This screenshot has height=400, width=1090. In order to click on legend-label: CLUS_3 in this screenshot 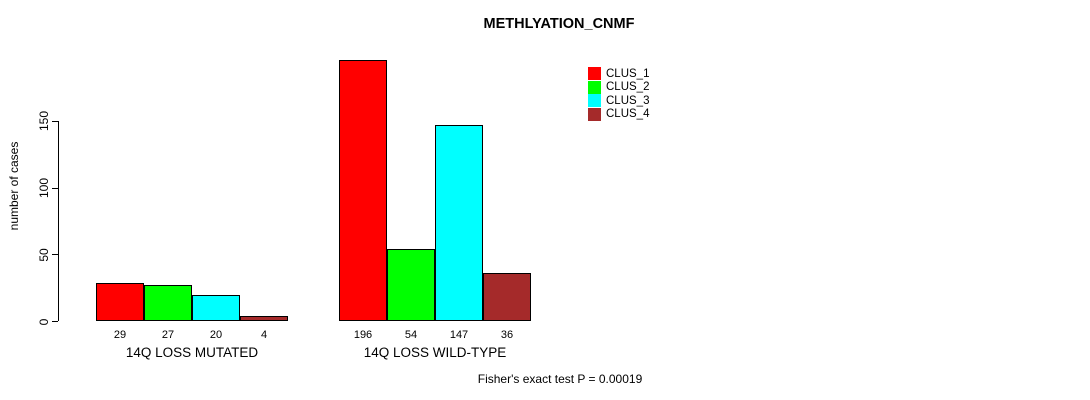, I will do `click(628, 100)`.